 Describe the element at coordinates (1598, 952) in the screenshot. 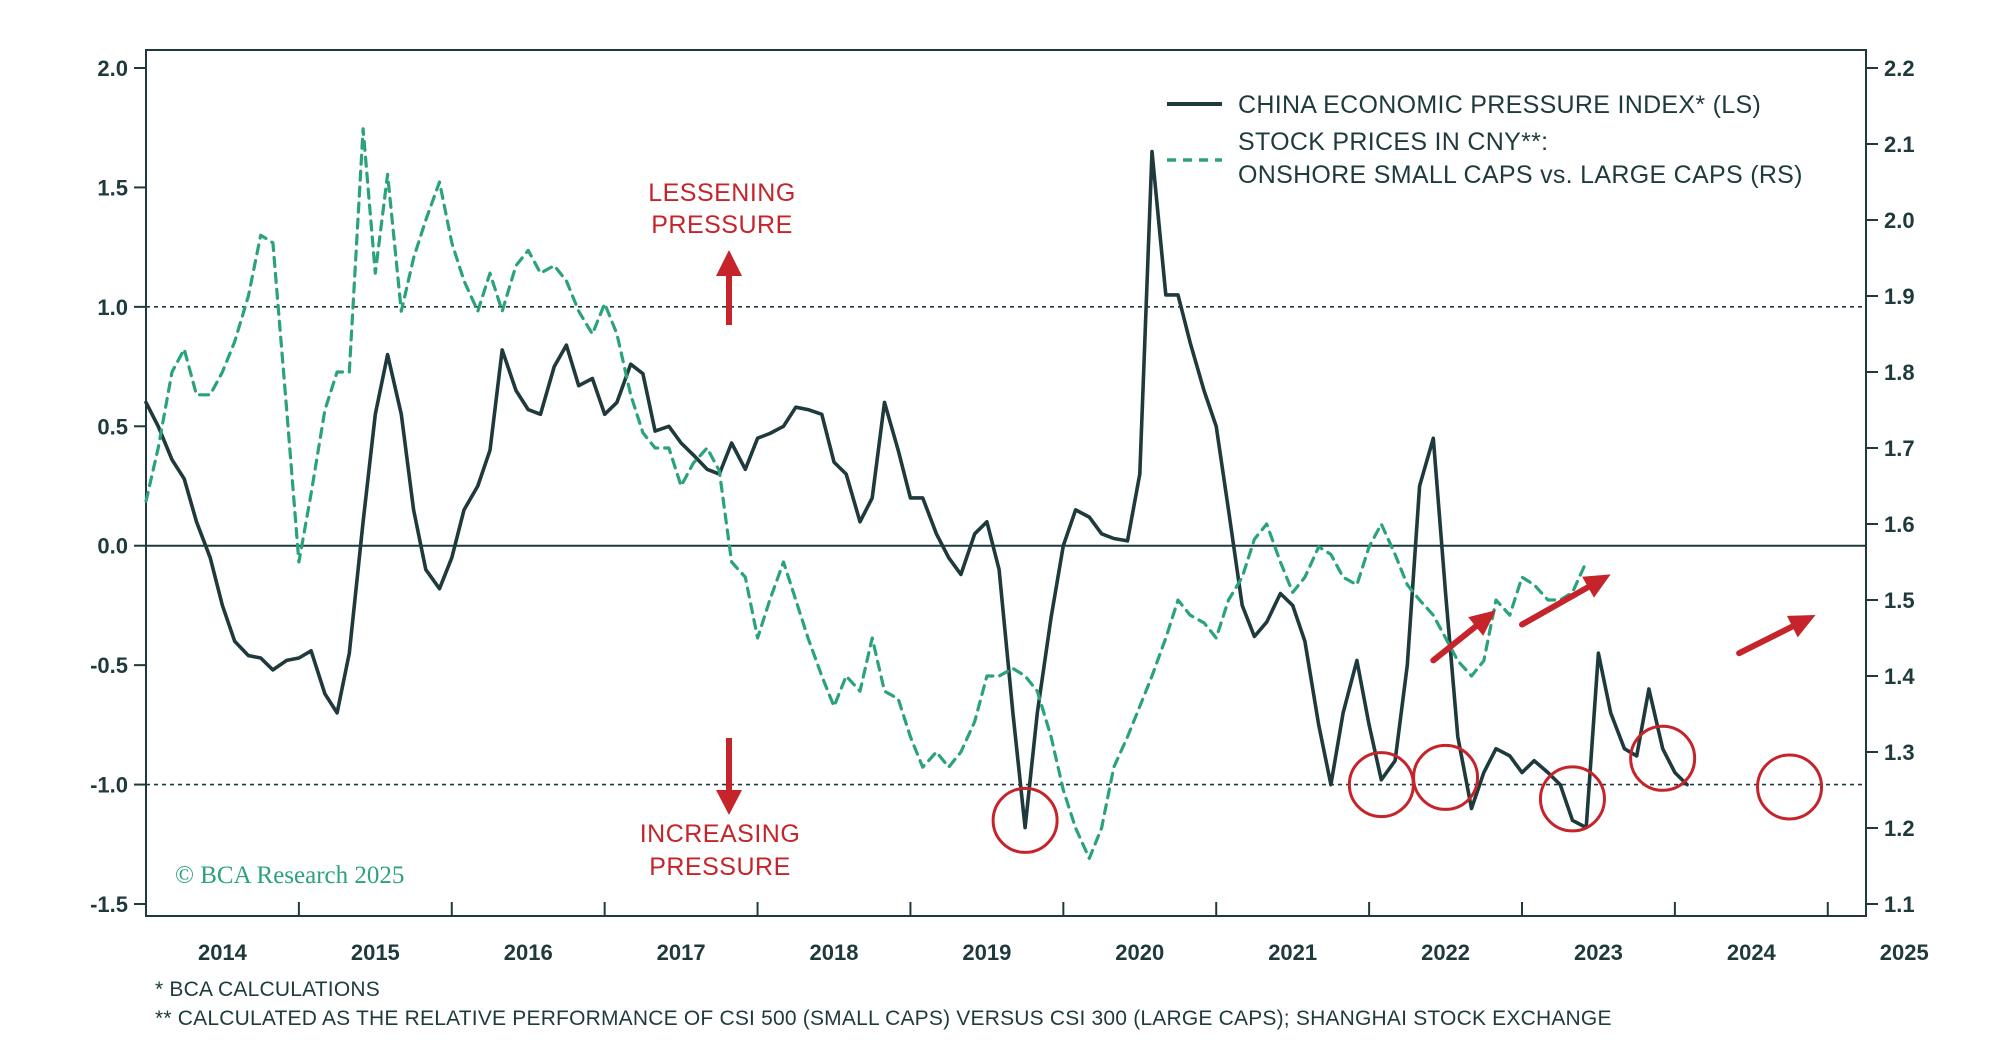

I see `x-tick-label: 2023` at that location.